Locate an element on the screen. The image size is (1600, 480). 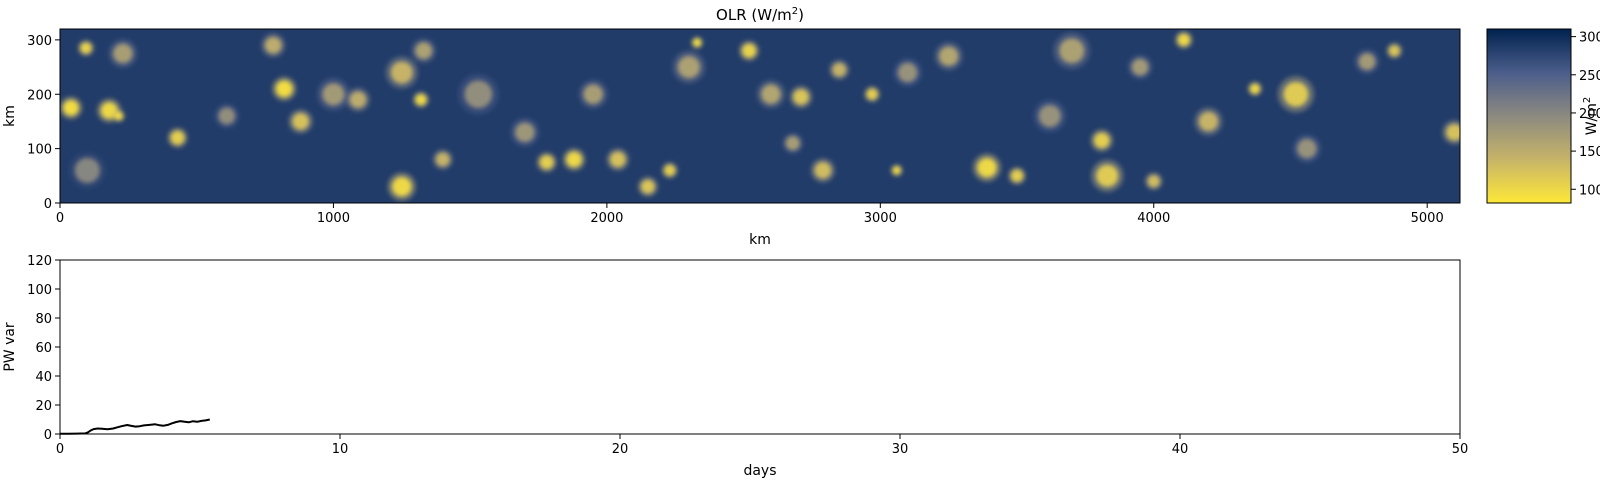
line-y-ticks: 0 20 40 60 80 100 120 is located at coordinates (43, 348).